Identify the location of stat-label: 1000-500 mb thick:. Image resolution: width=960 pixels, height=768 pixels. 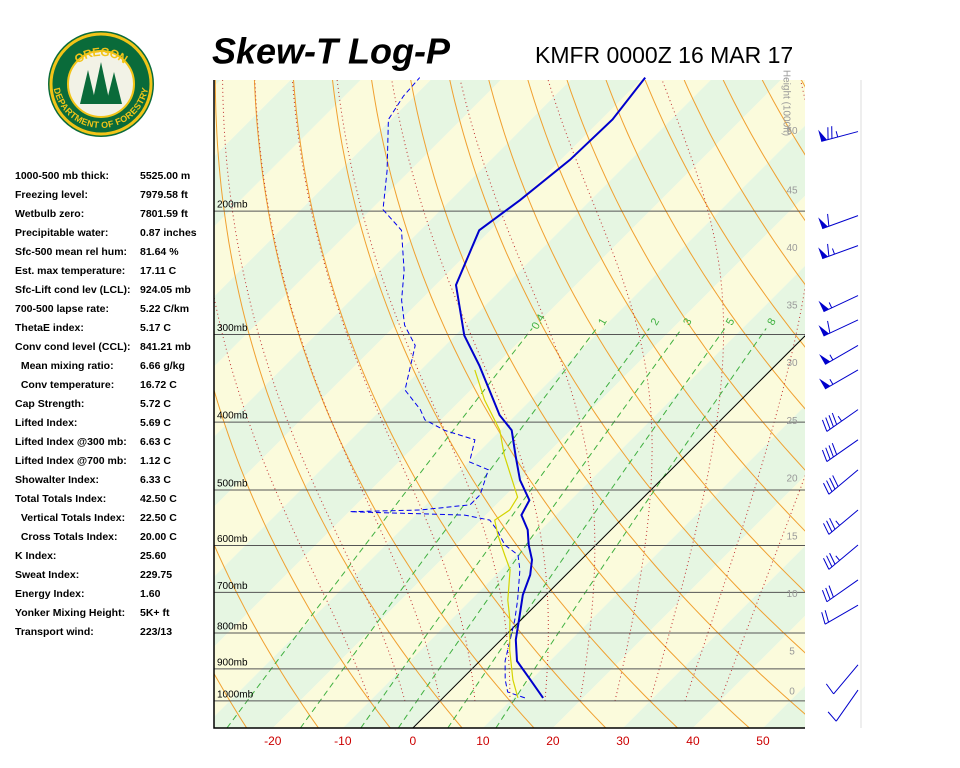
(62, 176).